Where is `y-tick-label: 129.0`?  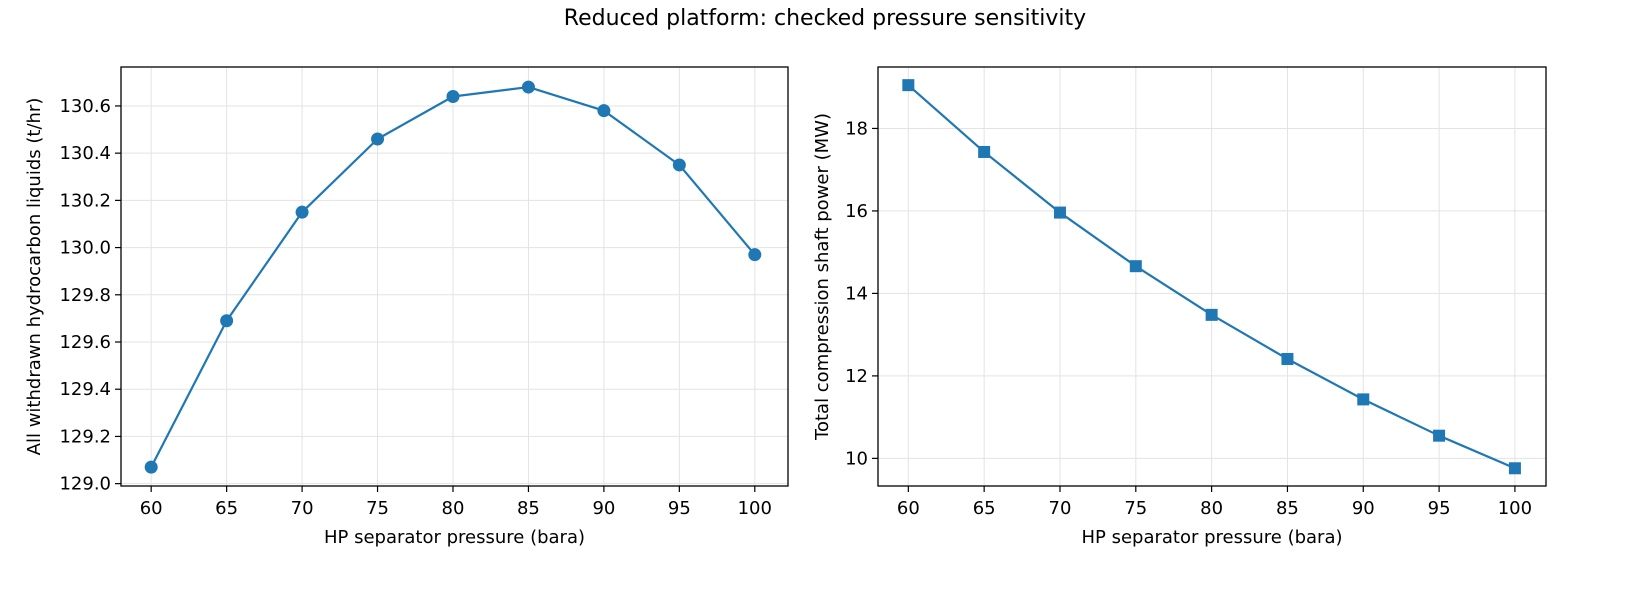 y-tick-label: 129.0 is located at coordinates (85, 484).